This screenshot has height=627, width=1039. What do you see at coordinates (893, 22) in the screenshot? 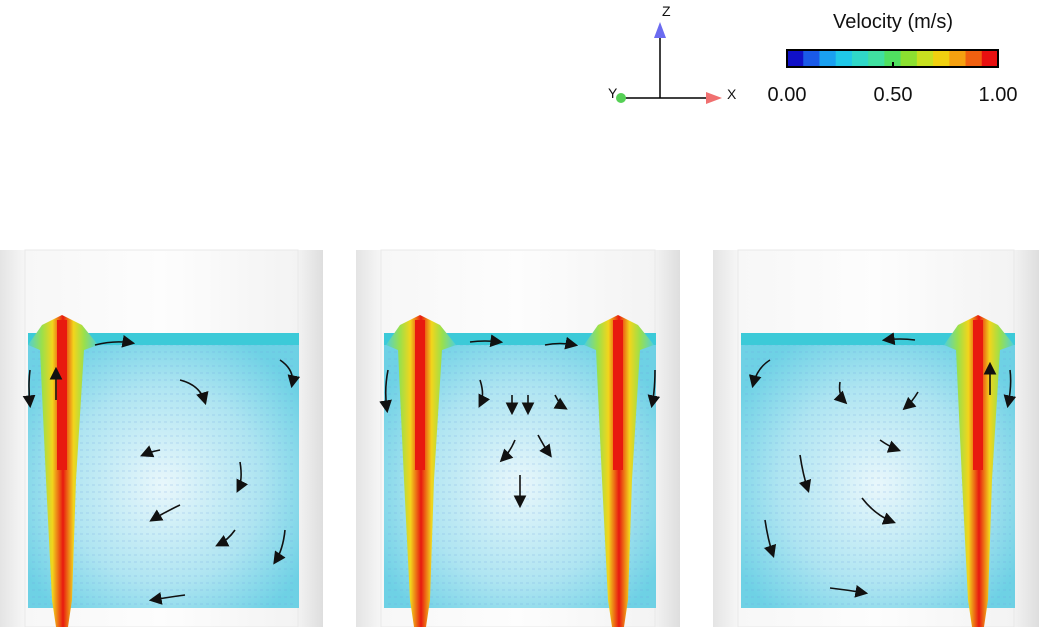
I see `colorbar-title: Velocity (m/s)` at bounding box center [893, 22].